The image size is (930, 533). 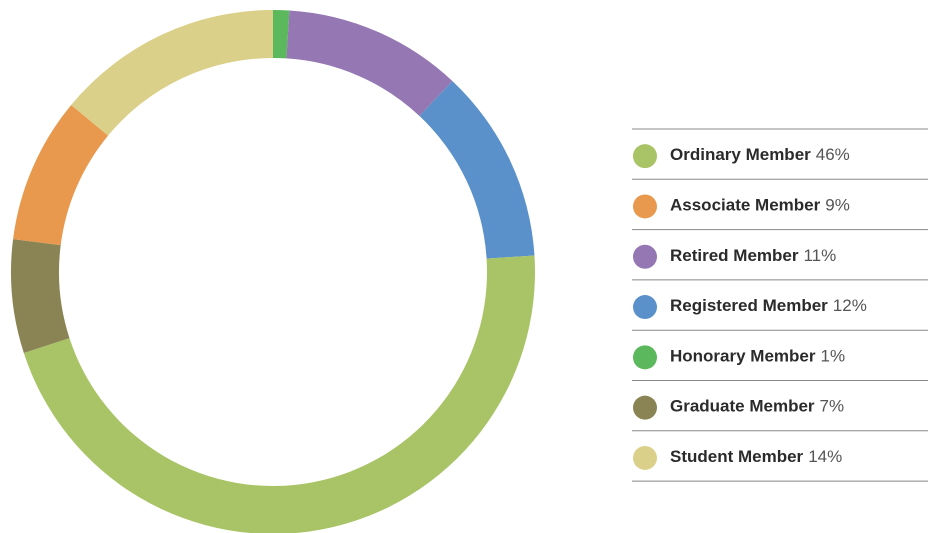 I want to click on legend-name: Honorary Member, so click(x=743, y=356).